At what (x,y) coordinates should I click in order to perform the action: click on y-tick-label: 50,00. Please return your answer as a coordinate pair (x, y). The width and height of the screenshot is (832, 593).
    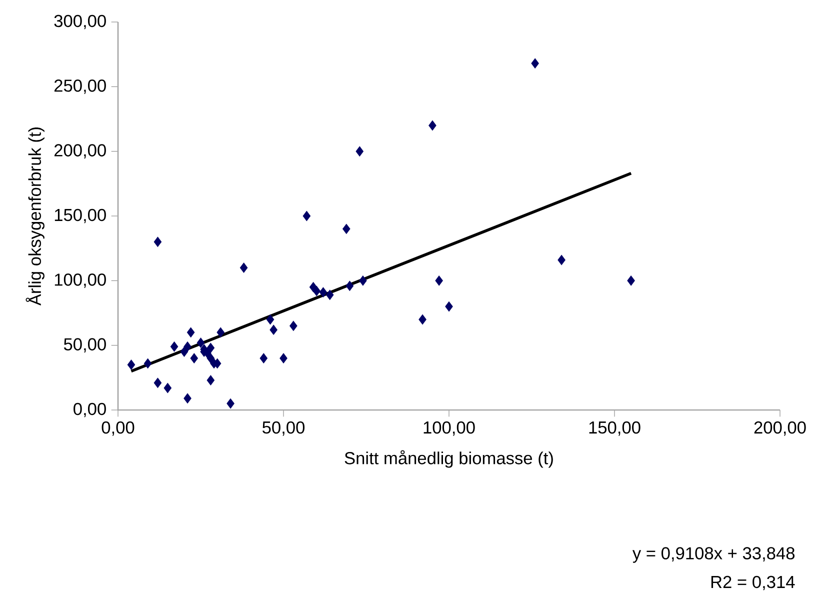
    Looking at the image, I should click on (85, 345).